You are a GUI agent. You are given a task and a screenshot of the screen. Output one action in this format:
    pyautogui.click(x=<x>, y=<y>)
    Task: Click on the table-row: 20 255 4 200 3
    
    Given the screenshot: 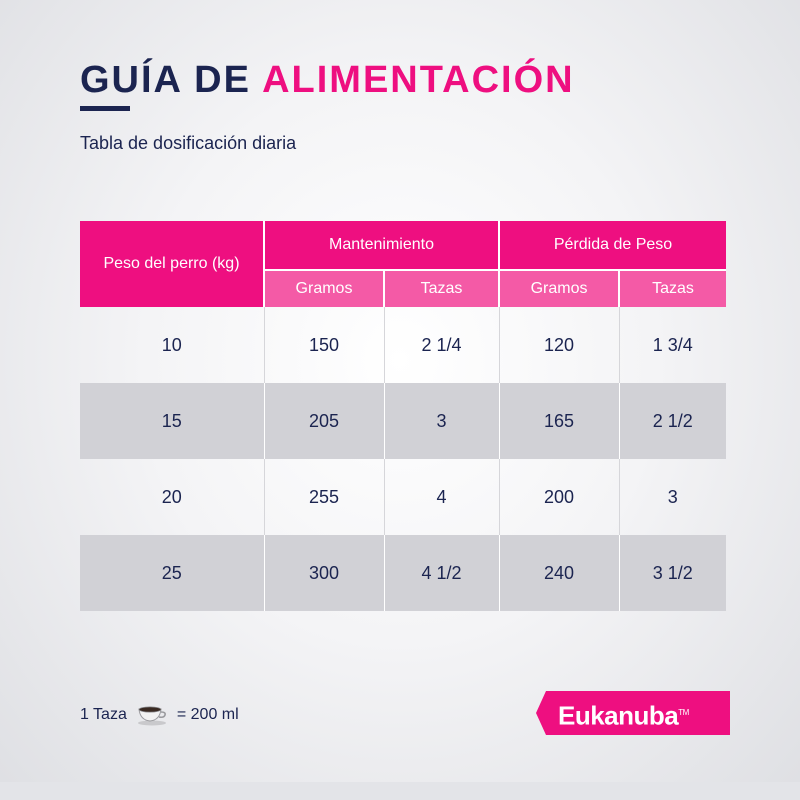 What is the action you would take?
    pyautogui.click(x=403, y=497)
    